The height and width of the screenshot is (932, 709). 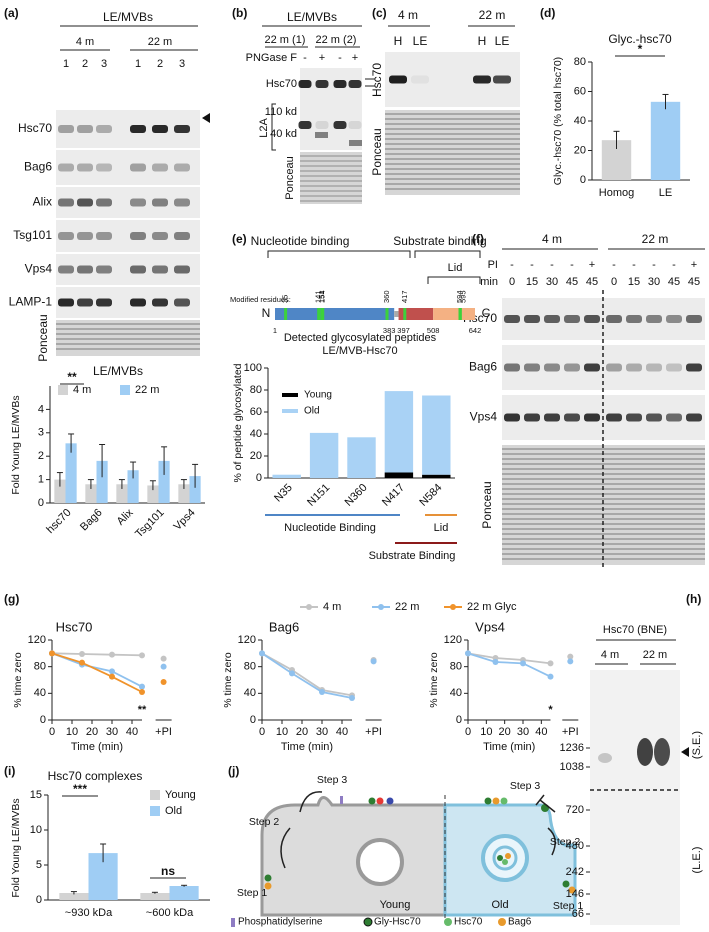 I want to click on label: 383, so click(x=389, y=330).